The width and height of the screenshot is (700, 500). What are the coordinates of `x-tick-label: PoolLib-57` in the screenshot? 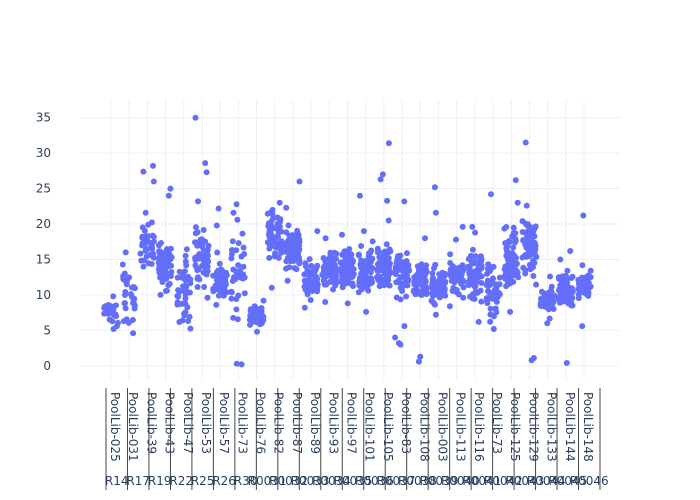 It's located at (224, 423).